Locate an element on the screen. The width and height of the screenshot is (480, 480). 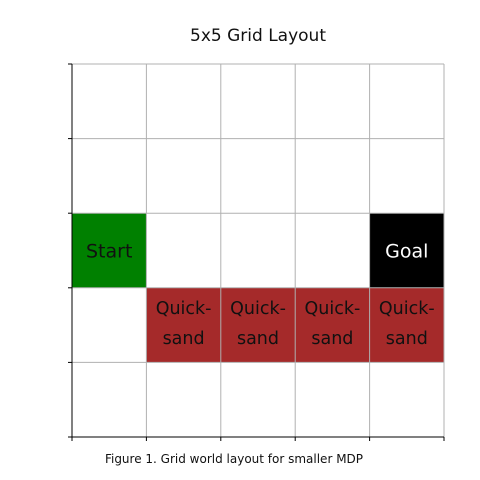
cell-label-goal: Goal is located at coordinates (406, 252).